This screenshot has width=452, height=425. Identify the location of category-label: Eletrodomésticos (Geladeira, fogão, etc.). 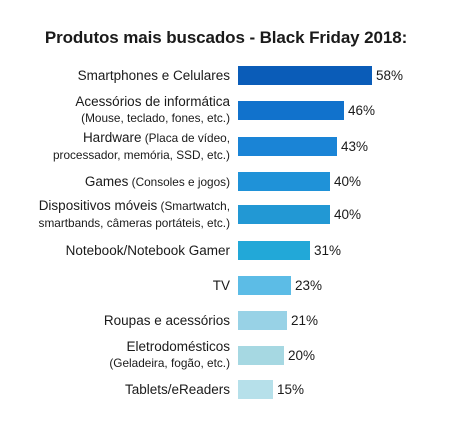
(169, 355).